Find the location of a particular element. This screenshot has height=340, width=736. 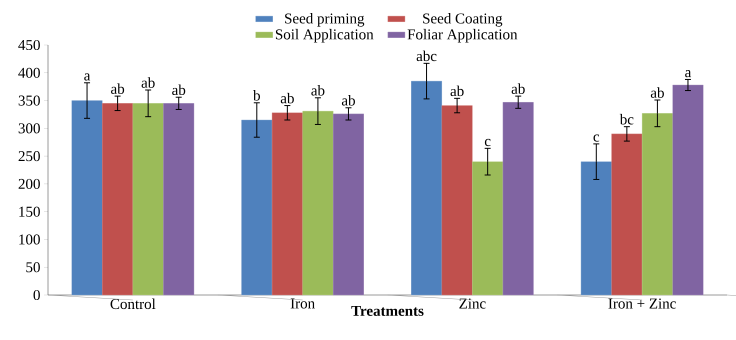

data-label: abc is located at coordinates (426, 56).